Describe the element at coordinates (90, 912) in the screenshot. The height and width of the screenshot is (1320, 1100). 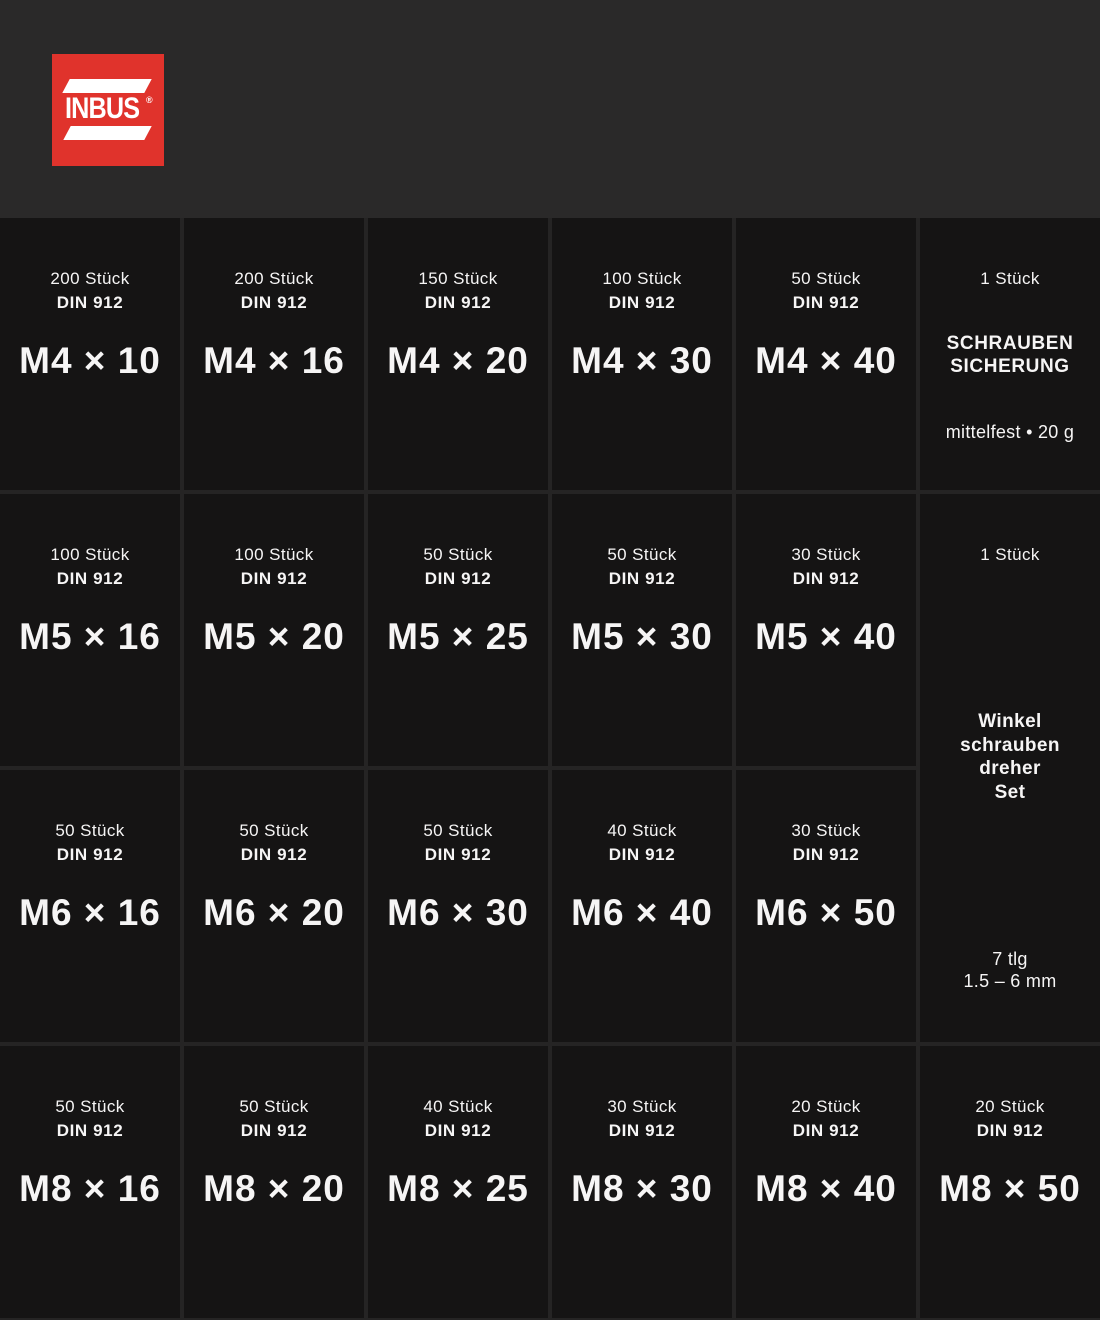
I see `screw-size-label: M6 × 16` at that location.